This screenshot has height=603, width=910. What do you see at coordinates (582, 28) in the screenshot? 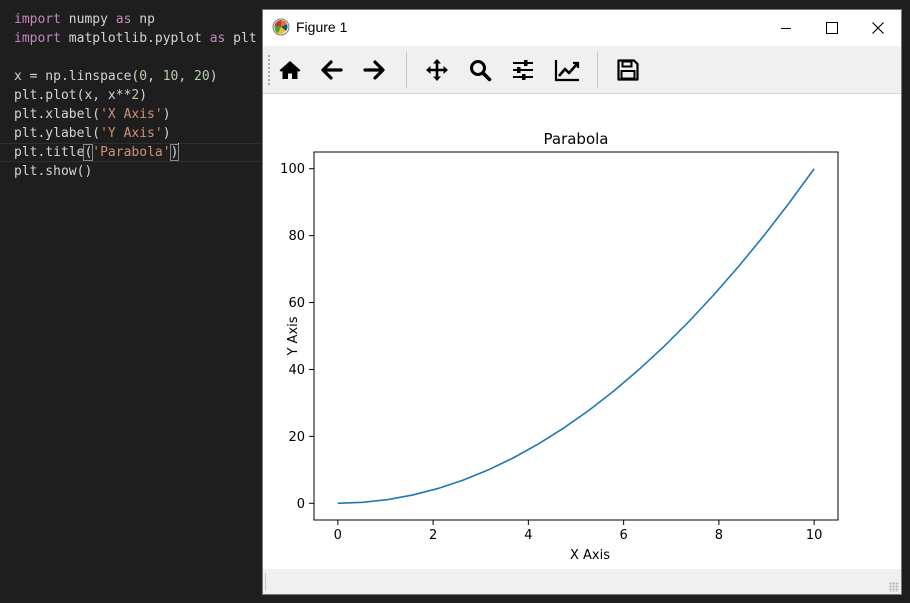
I see `title-bar: Figure 1` at bounding box center [582, 28].